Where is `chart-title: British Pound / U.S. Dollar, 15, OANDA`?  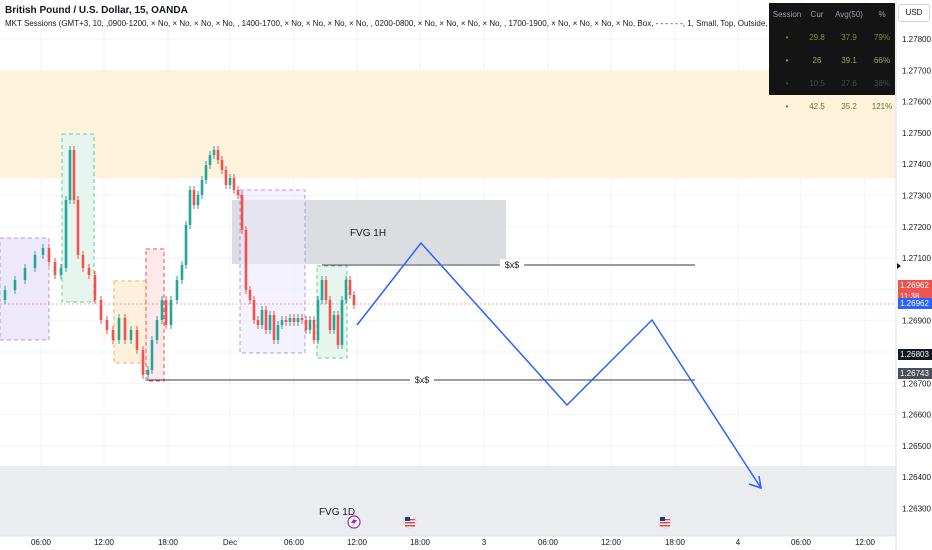
chart-title: British Pound / U.S. Dollar, 15, OANDA is located at coordinates (96, 10).